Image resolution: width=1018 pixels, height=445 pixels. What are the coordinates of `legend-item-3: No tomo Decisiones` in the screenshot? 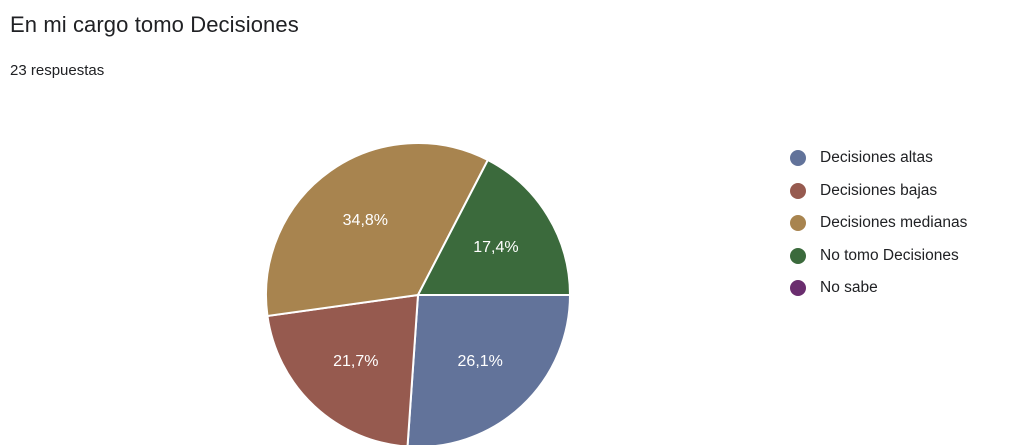 It's located at (878, 256).